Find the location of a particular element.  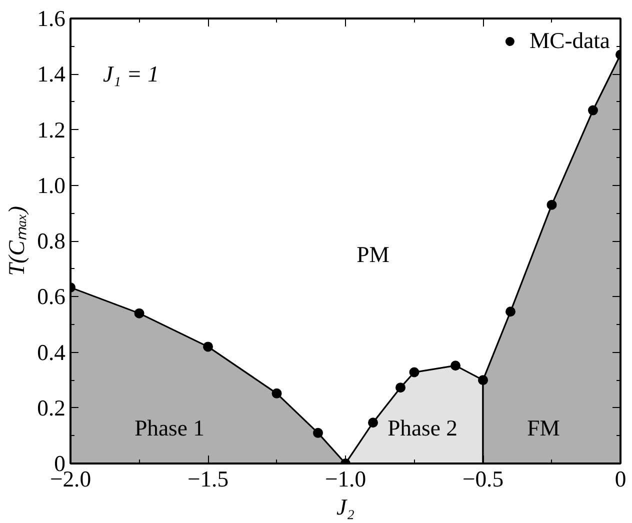

x-tick-label: −1.5 is located at coordinates (208, 479).